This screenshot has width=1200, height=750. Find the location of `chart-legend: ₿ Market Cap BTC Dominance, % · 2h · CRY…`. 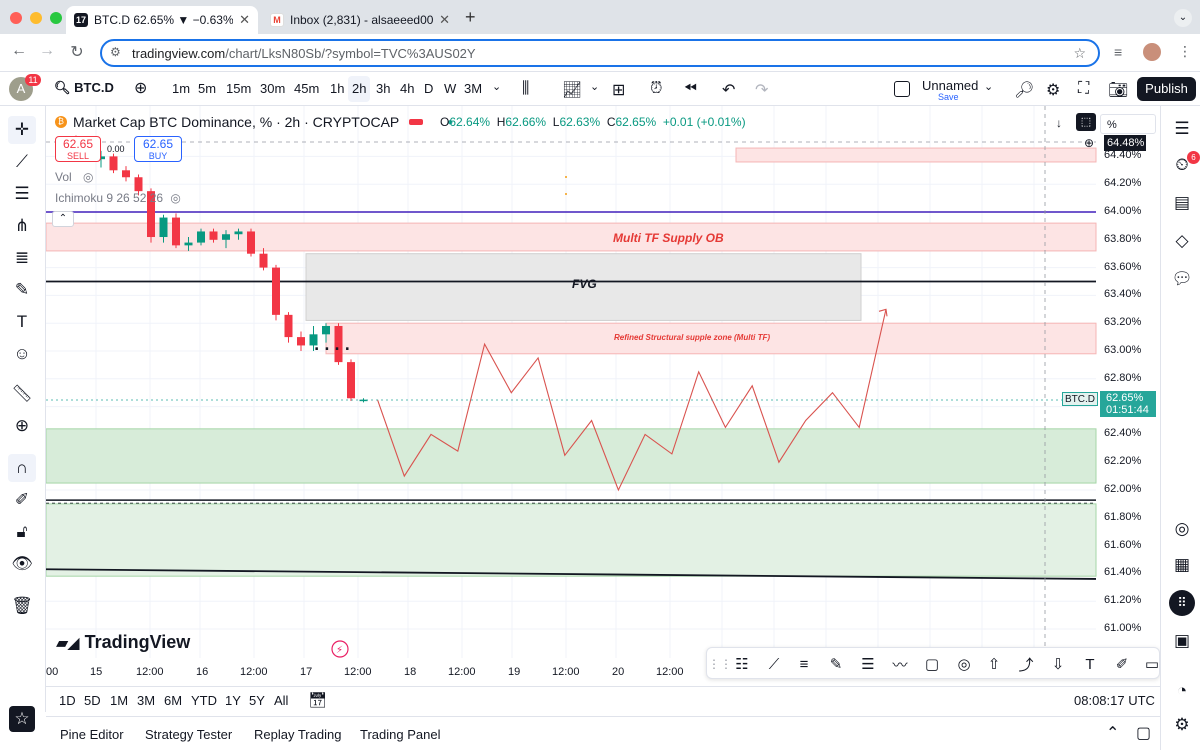

chart-legend: ₿ Market Cap BTC Dominance, % · 2h · CRY… is located at coordinates (254, 122).